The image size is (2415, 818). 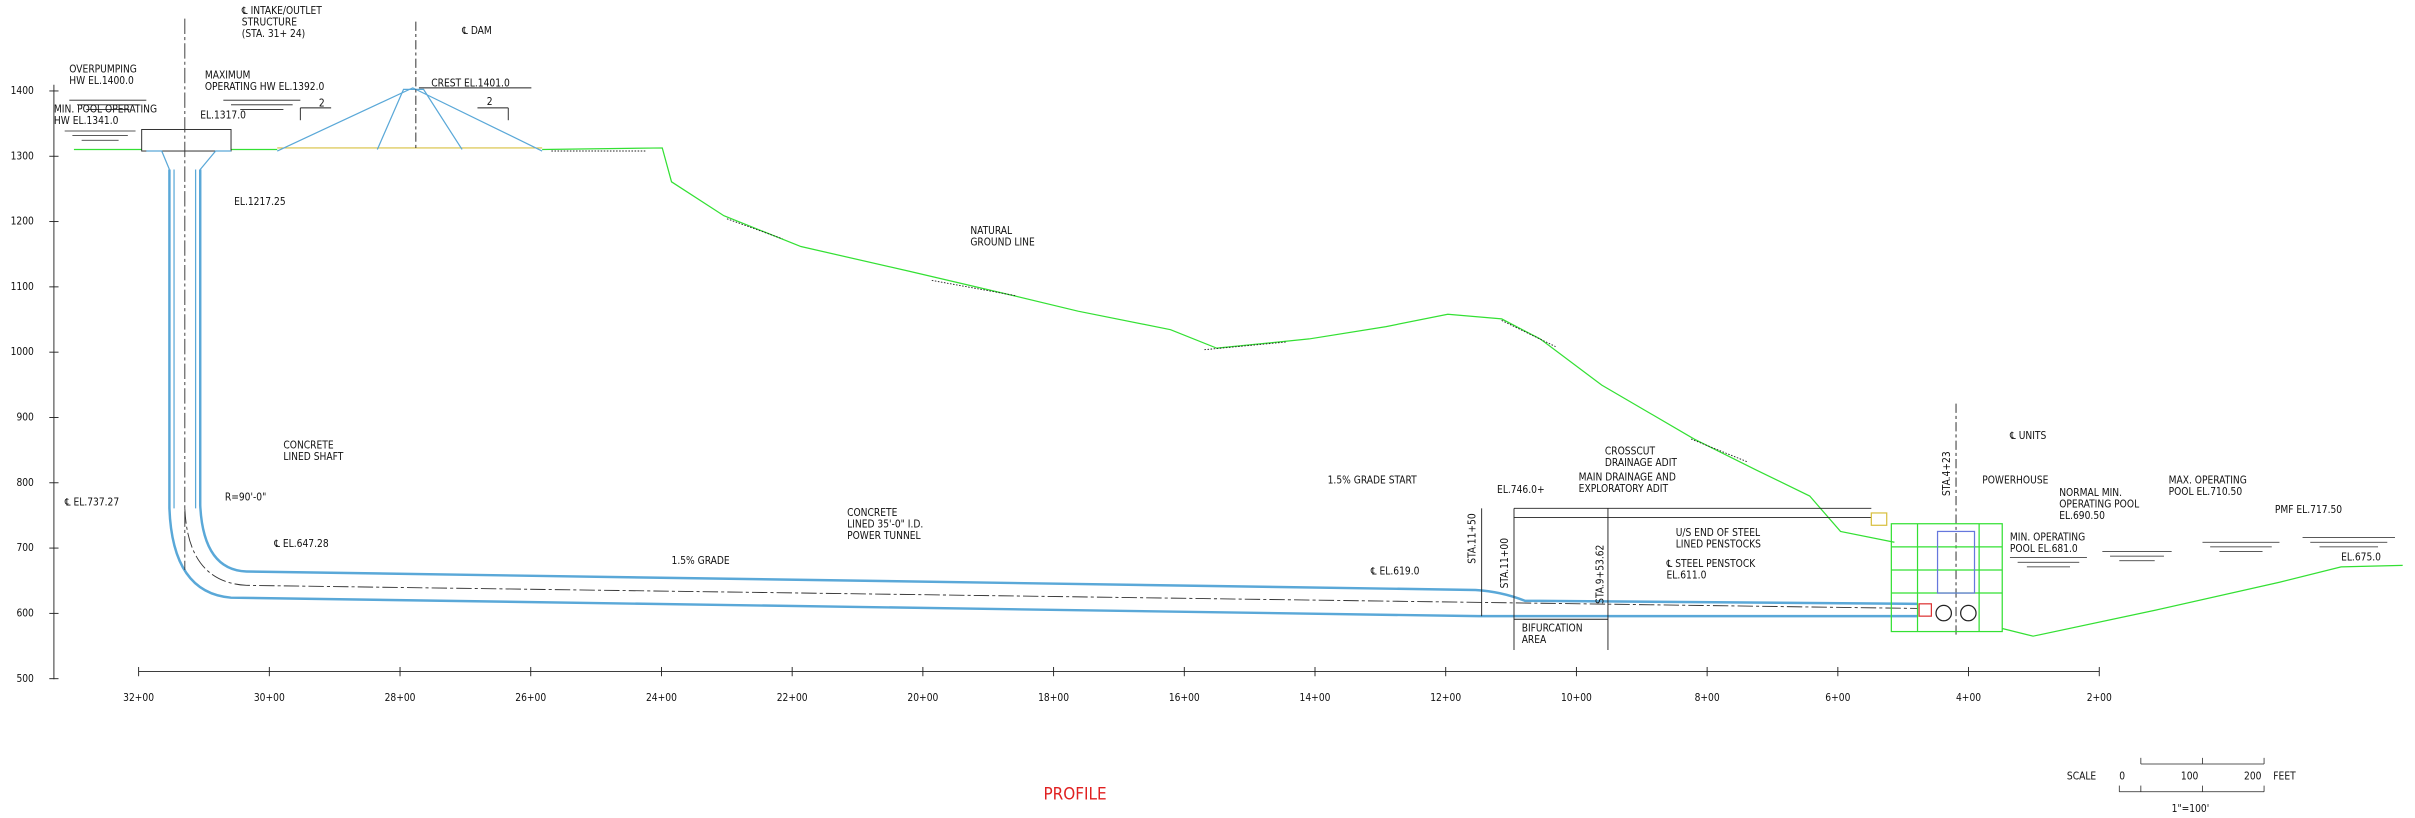 What do you see at coordinates (25, 418) in the screenshot?
I see `elevation-label: 900` at bounding box center [25, 418].